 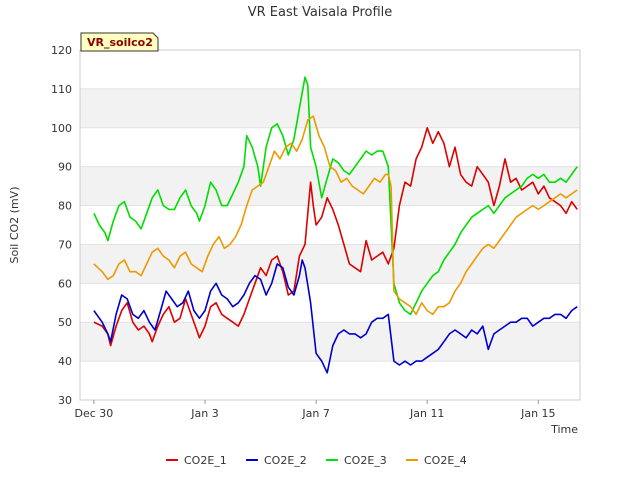 What do you see at coordinates (65, 244) in the screenshot?
I see `y-tick-label: 70` at bounding box center [65, 244].